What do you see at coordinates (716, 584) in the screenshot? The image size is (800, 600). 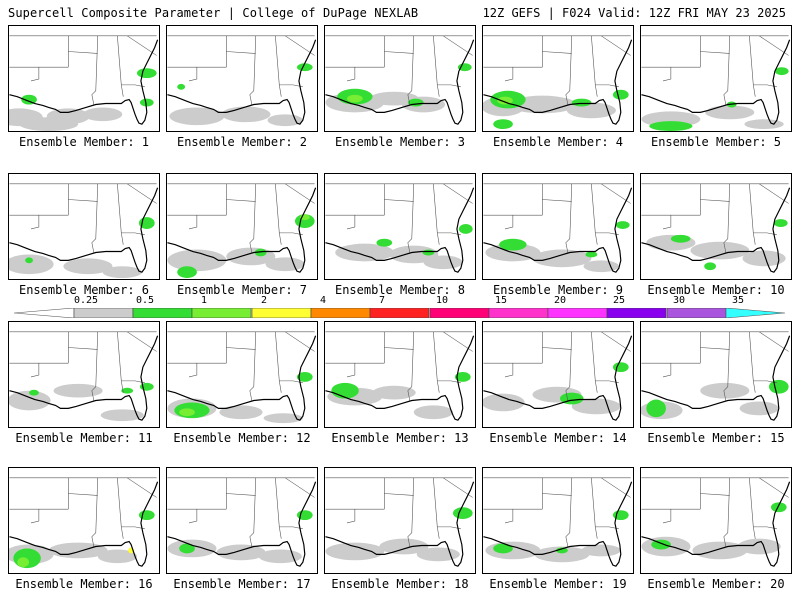 I see `ensemble-member-label: Ensemble Member: 20` at bounding box center [716, 584].